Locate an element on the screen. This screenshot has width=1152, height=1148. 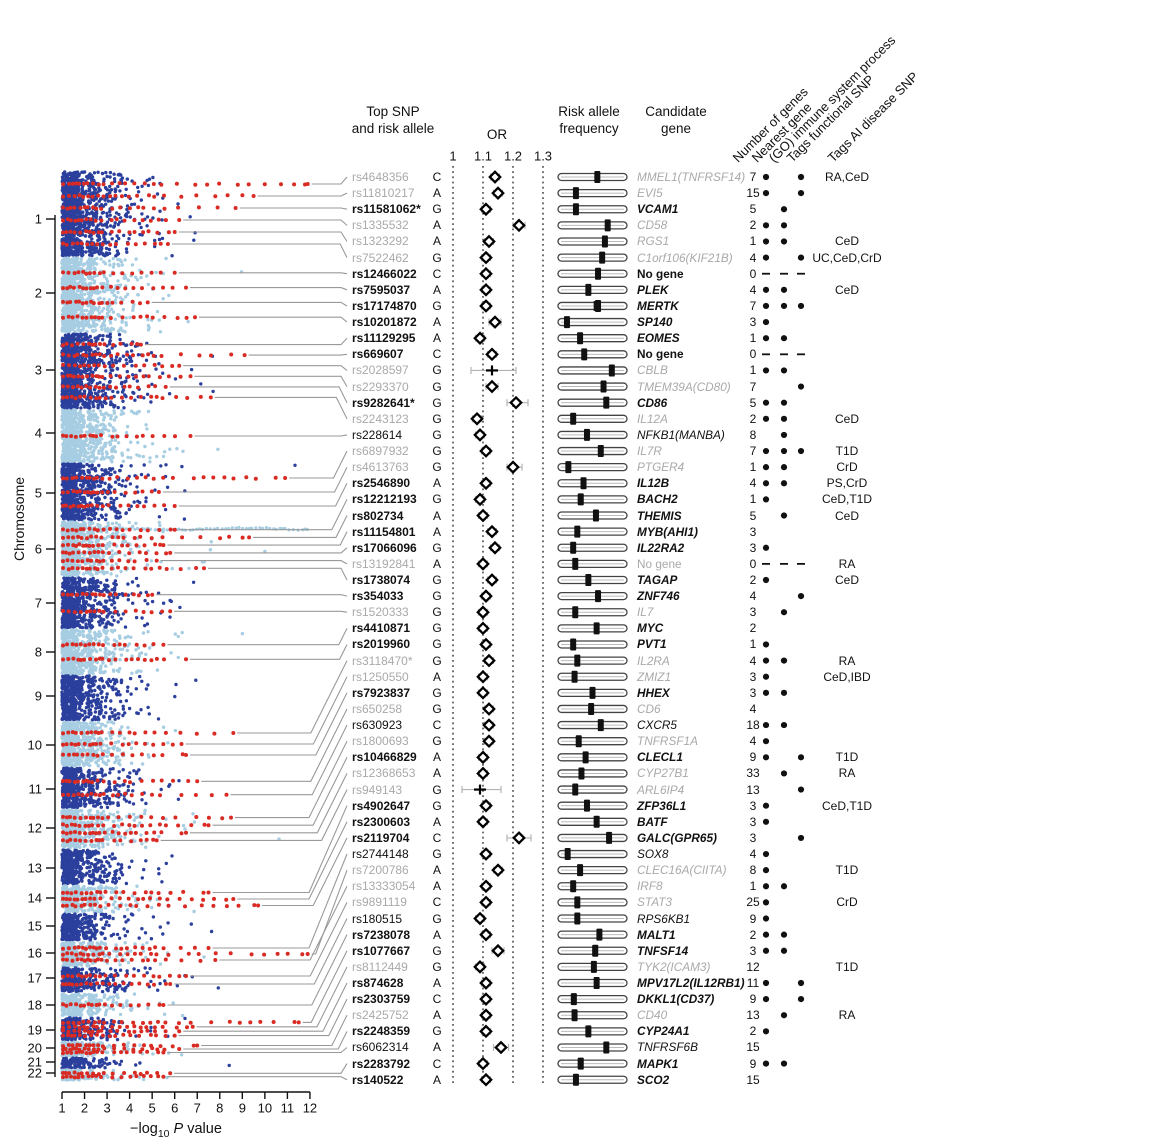
snp-label: rs12212193 is located at coordinates (384, 499).